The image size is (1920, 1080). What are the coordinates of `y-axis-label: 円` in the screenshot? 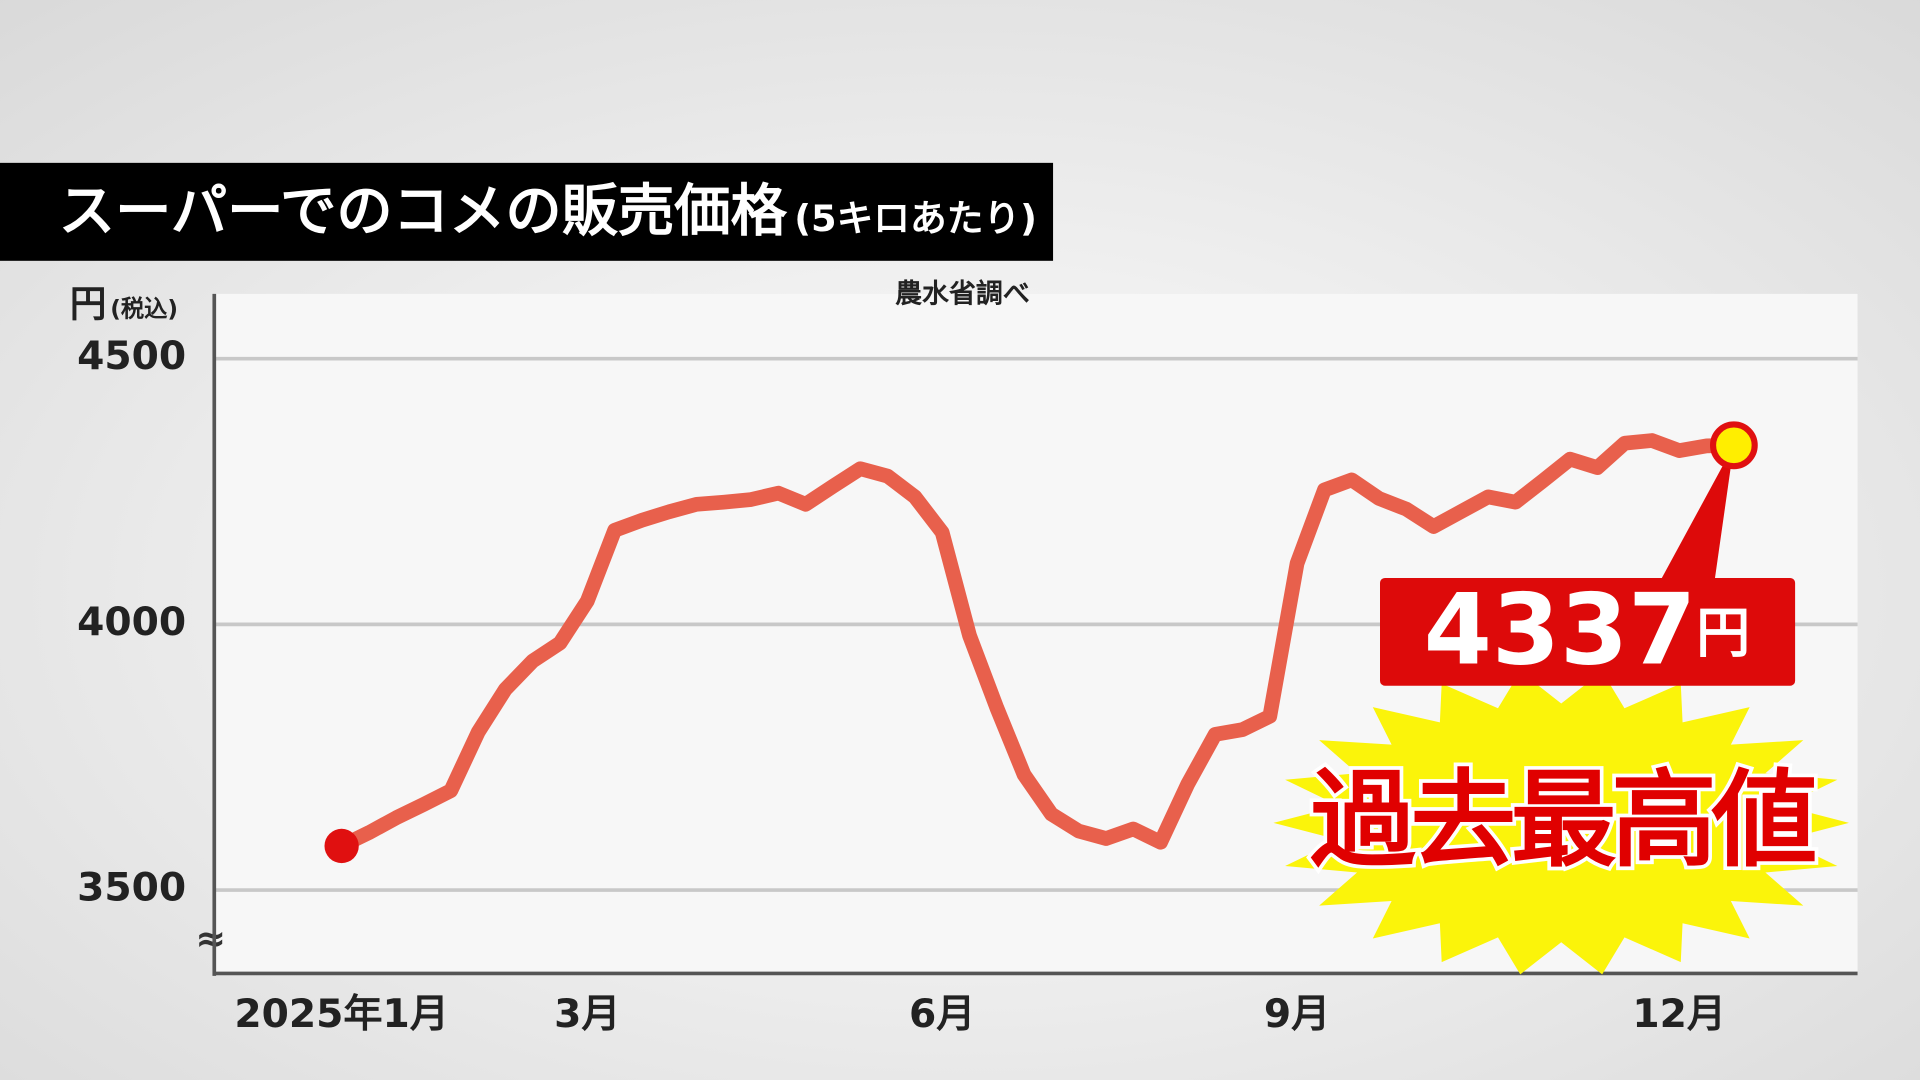 It's located at (88, 304).